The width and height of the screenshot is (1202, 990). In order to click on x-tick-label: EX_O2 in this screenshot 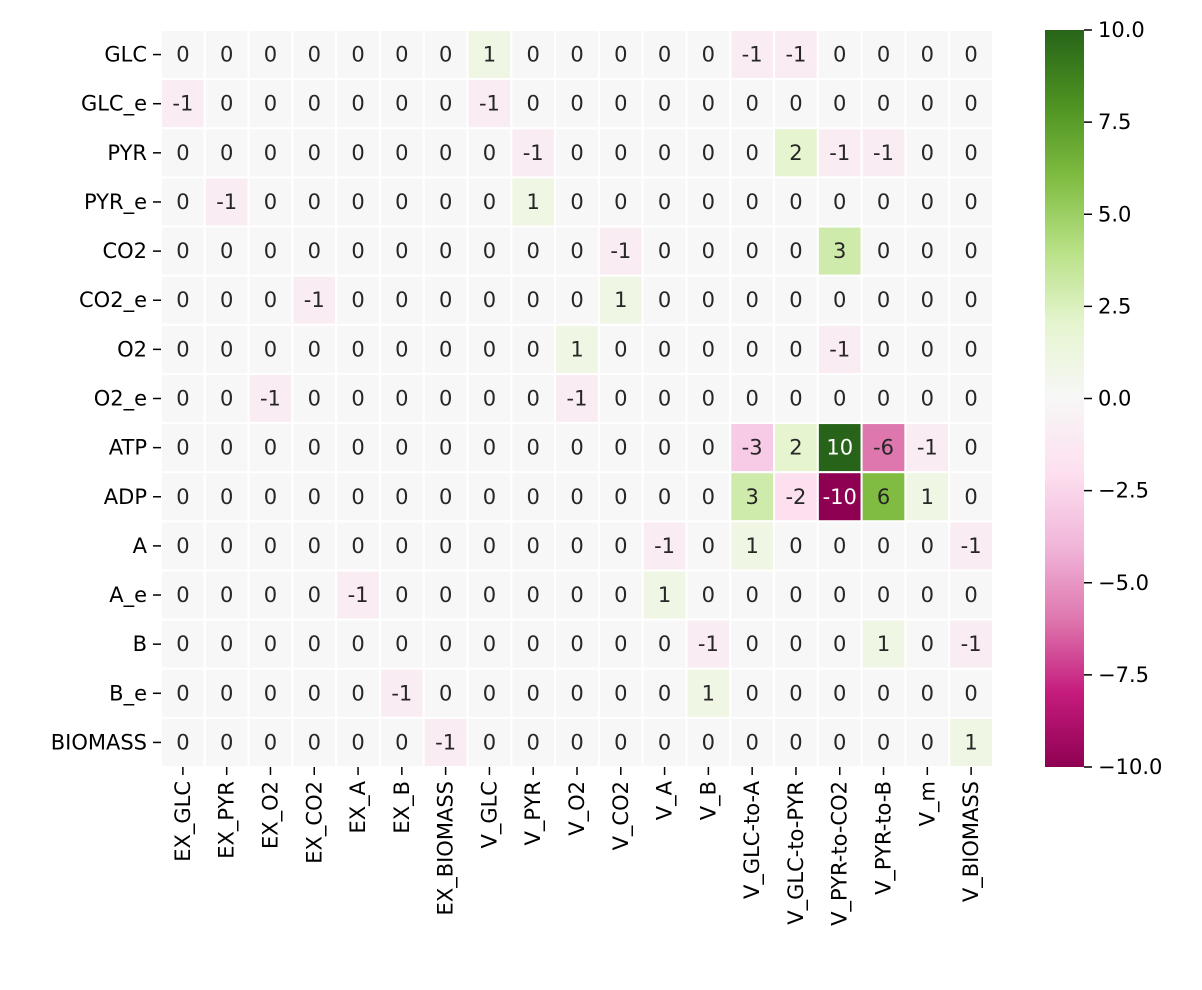, I will do `click(270, 815)`.